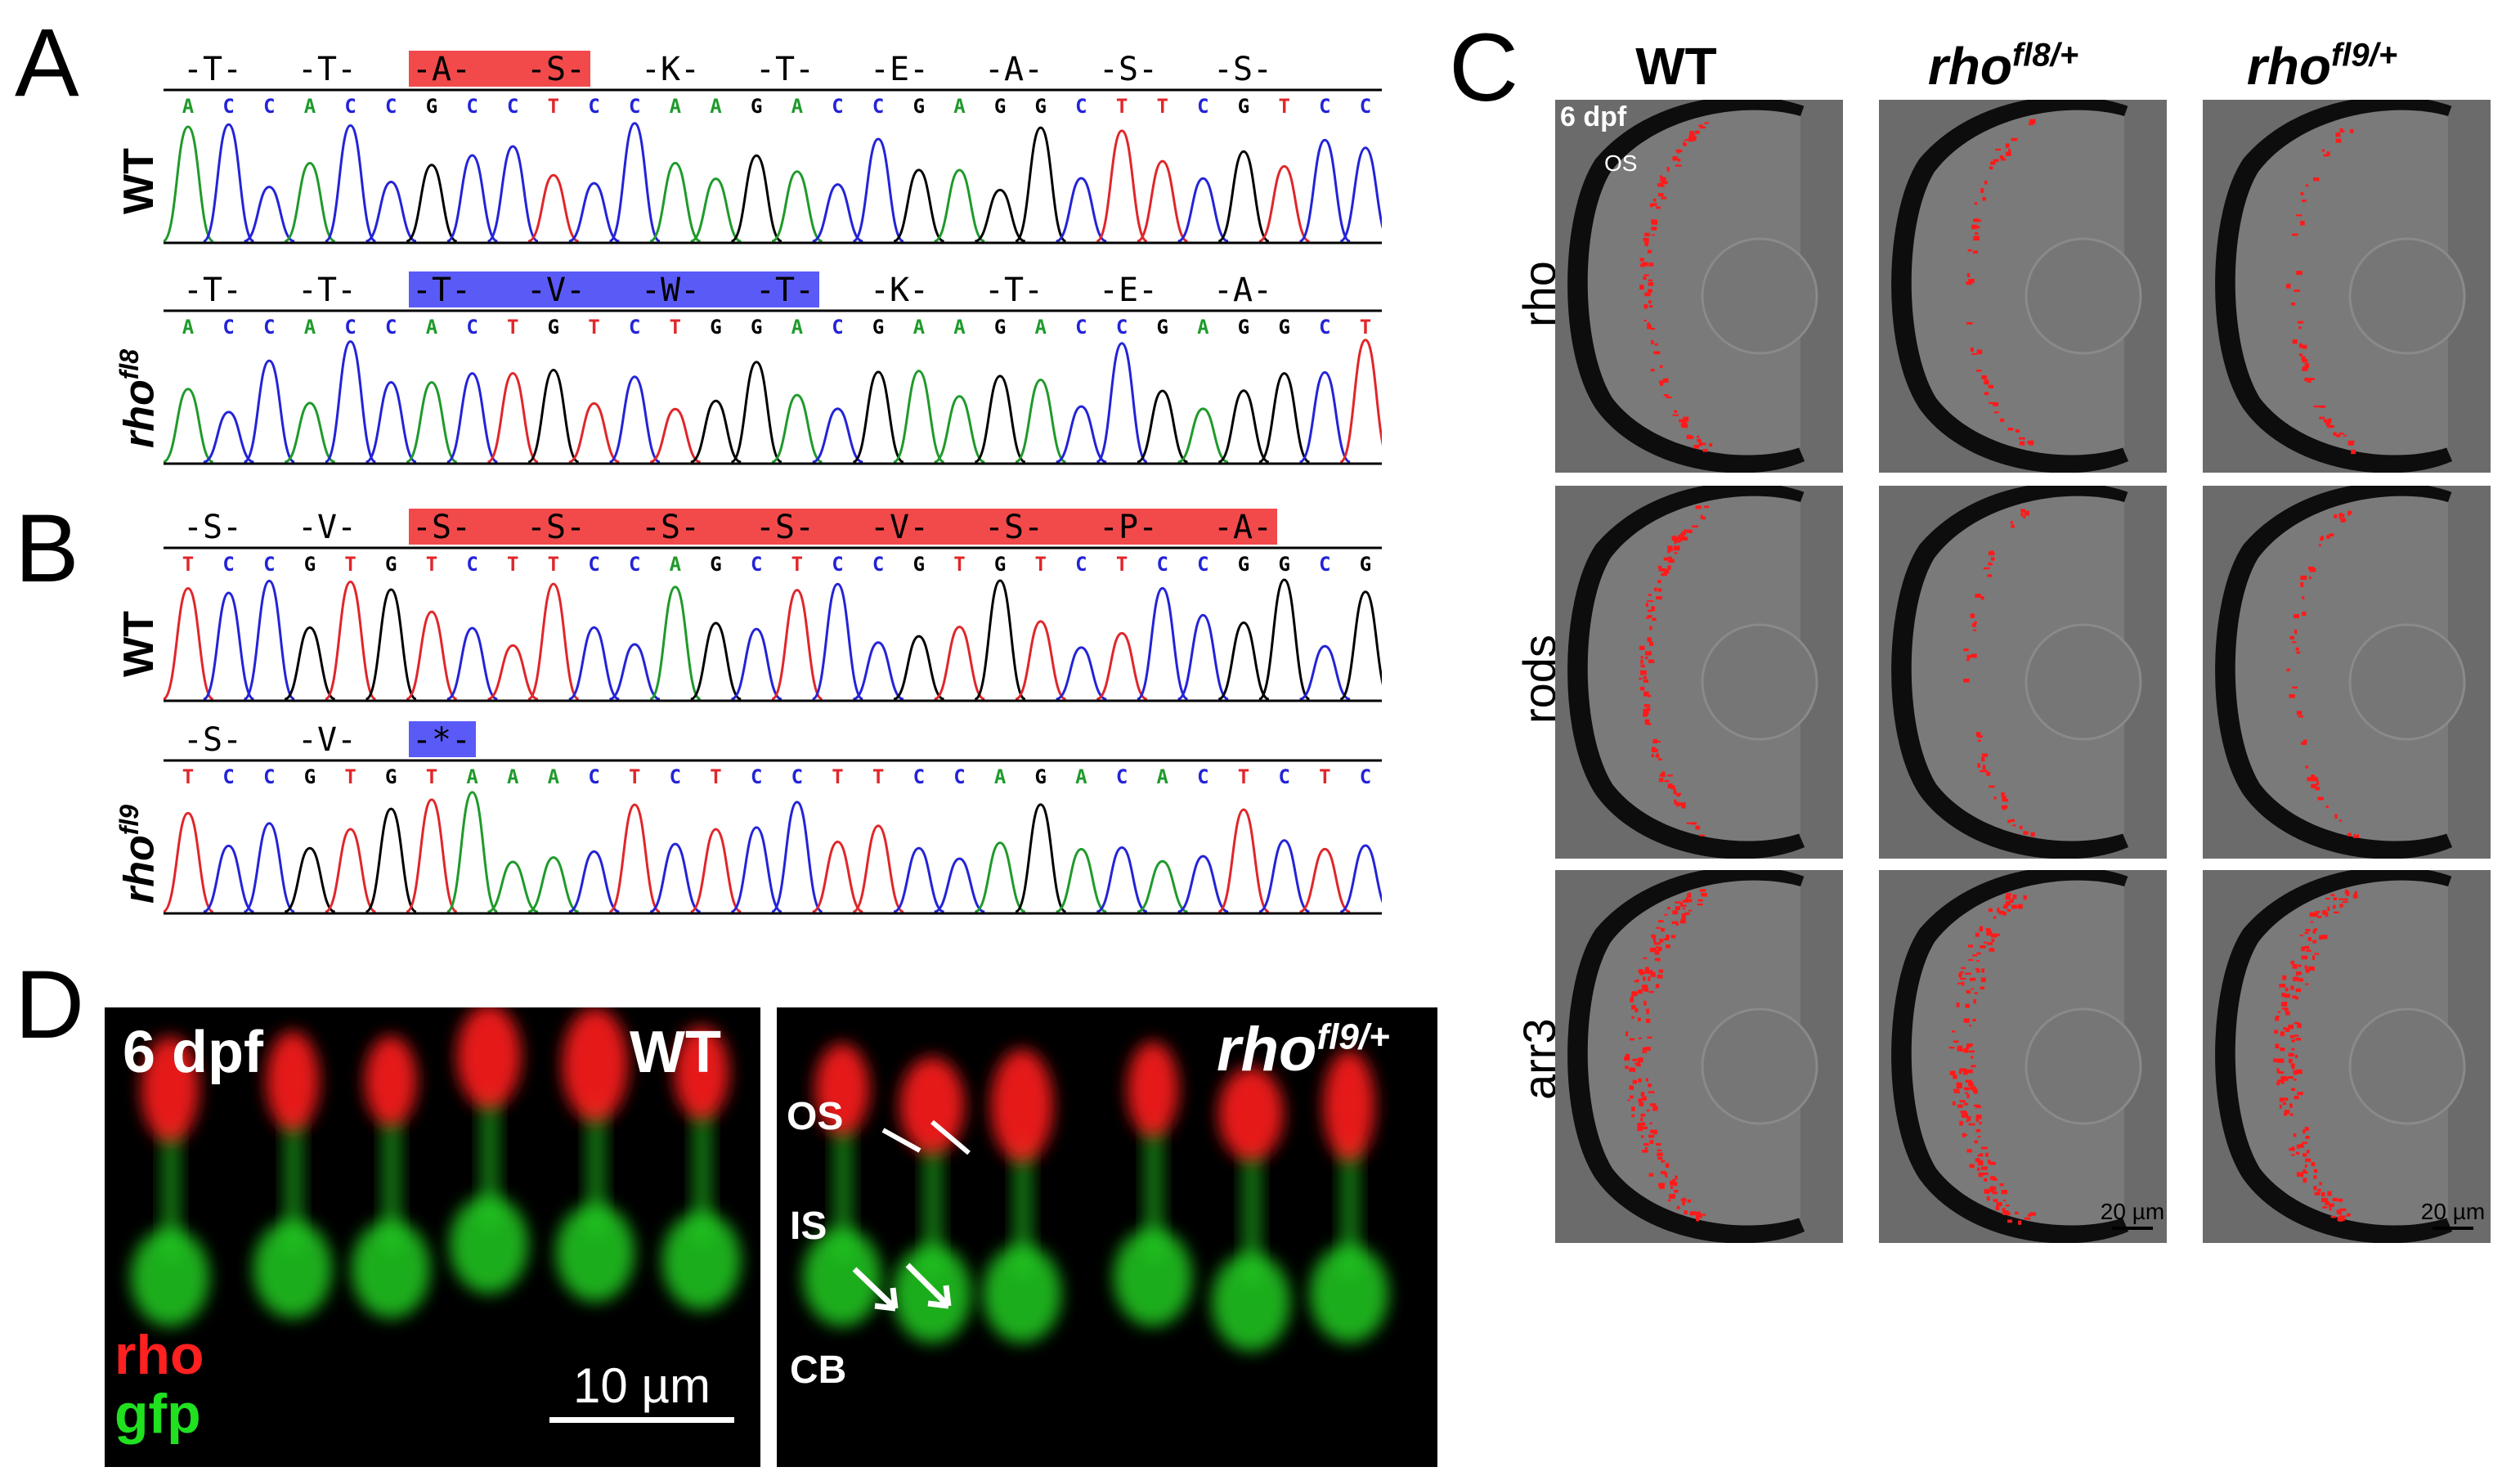  What do you see at coordinates (441, 69) in the screenshot?
I see `aa-label: -A-` at bounding box center [441, 69].